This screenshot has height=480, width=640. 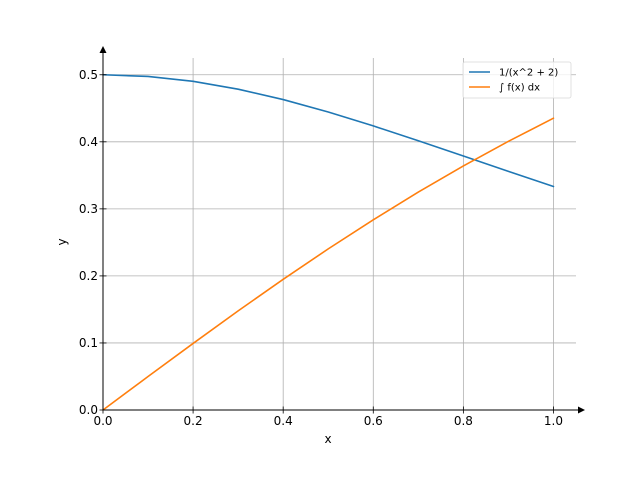 I want to click on x-tick-label: 0.8, so click(x=463, y=421).